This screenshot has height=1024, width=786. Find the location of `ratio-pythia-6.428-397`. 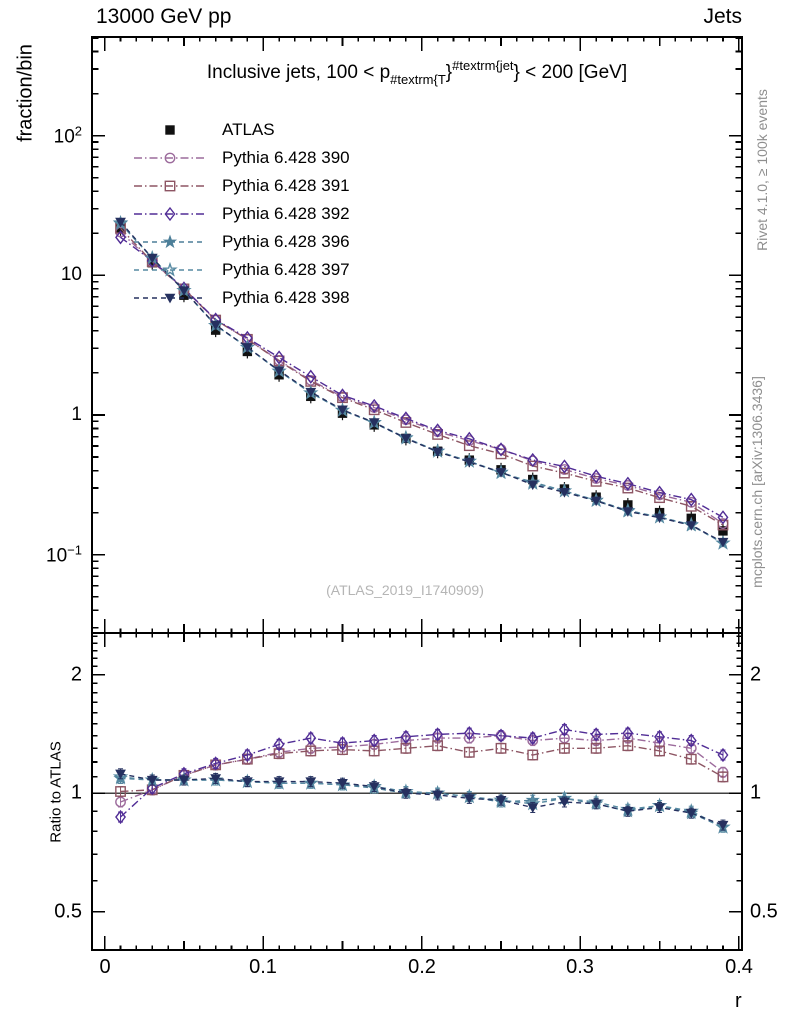

ratio-pythia-6.428-397 is located at coordinates (421, 801).